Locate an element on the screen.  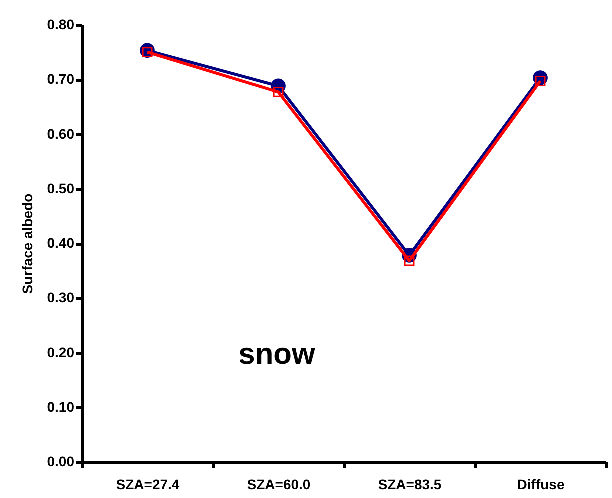
y-tick-label: 0.40 is located at coordinates (61, 243).